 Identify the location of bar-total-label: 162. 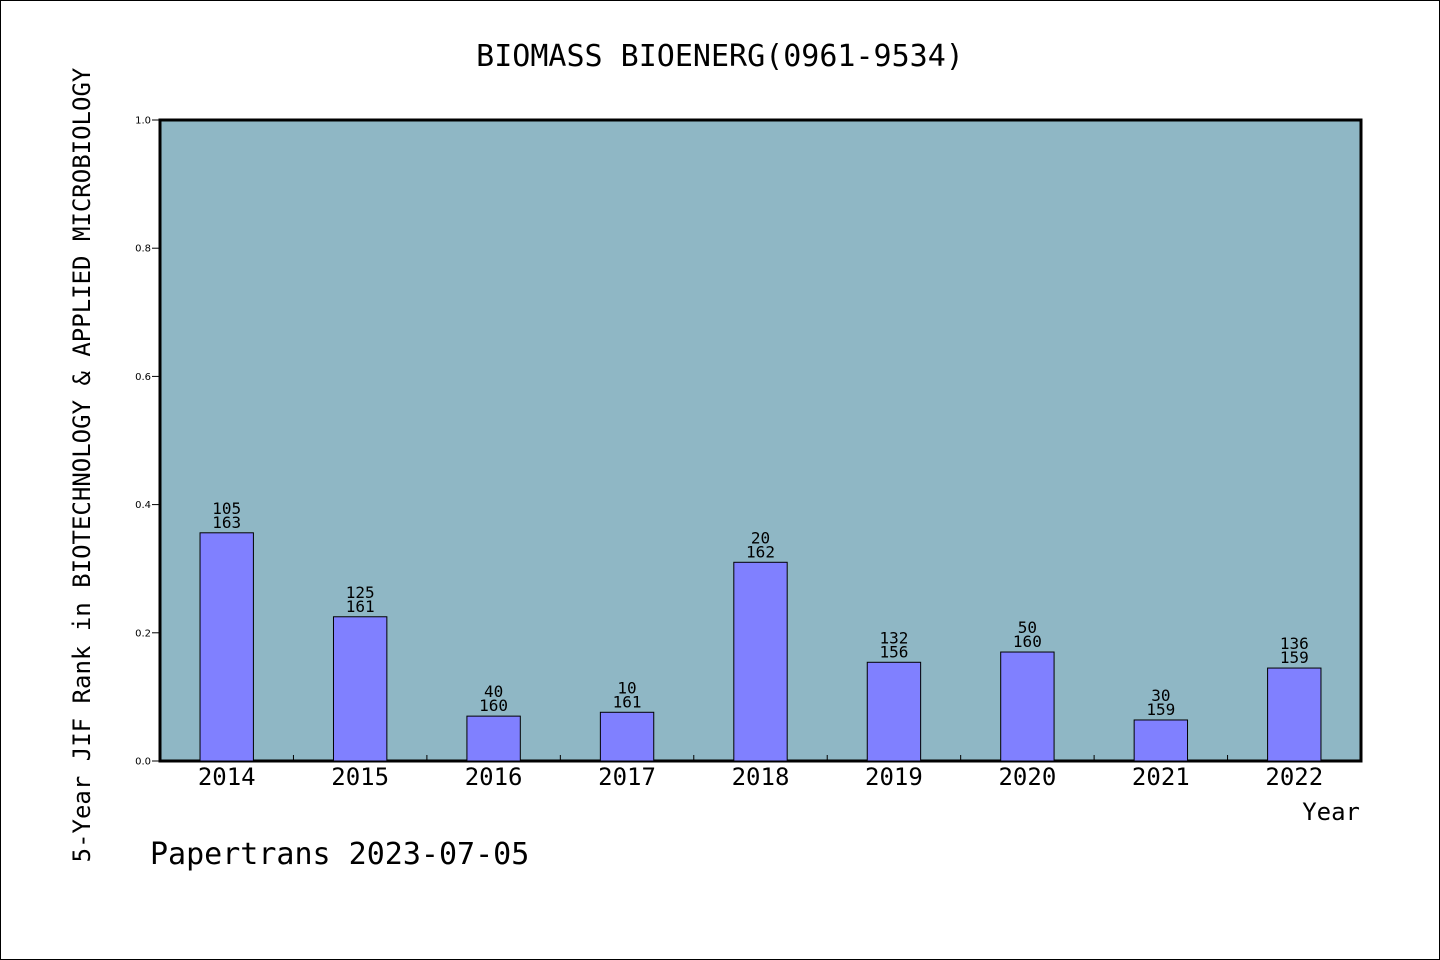
(760, 551).